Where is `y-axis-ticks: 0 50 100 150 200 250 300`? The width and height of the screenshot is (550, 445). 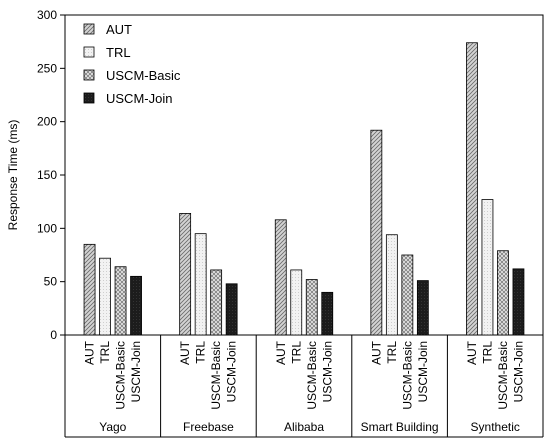 y-axis-ticks: 0 50 100 150 200 250 300 is located at coordinates (51, 175).